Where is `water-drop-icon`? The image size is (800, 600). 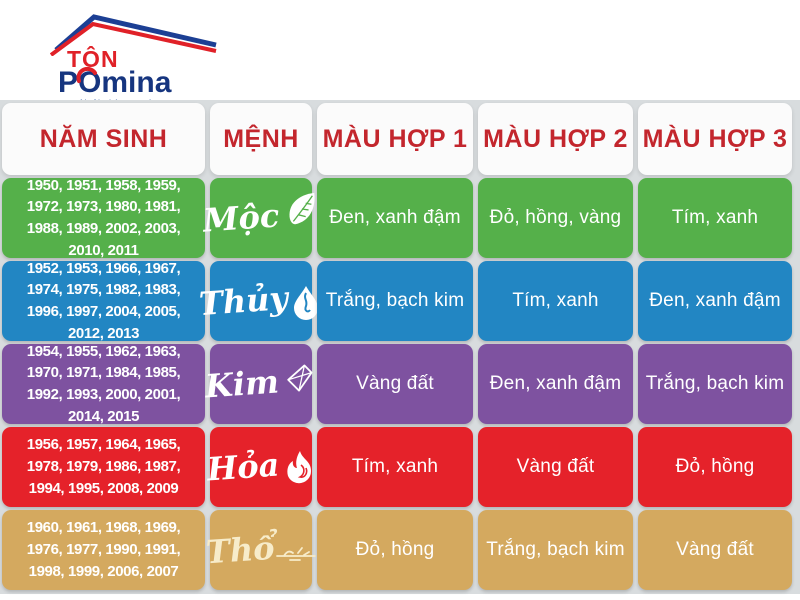 water-drop-icon is located at coordinates (306, 304).